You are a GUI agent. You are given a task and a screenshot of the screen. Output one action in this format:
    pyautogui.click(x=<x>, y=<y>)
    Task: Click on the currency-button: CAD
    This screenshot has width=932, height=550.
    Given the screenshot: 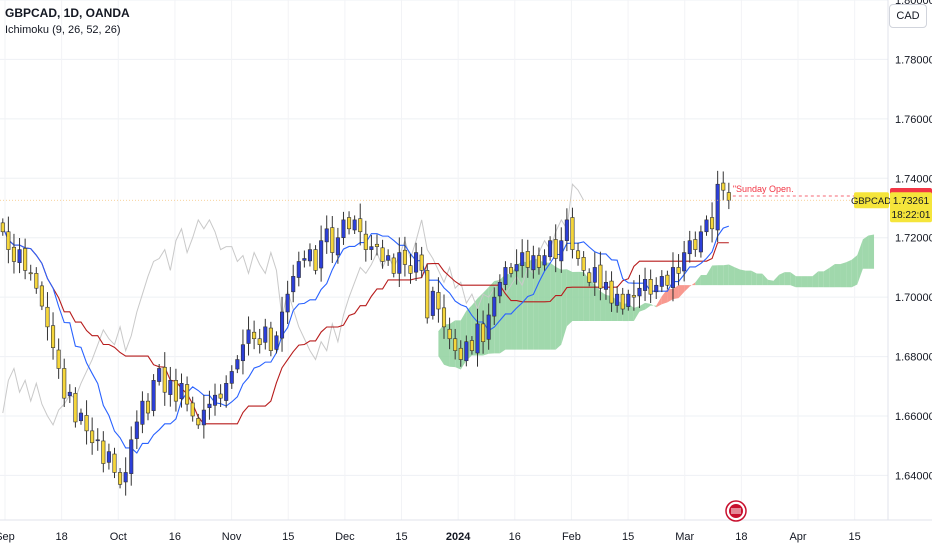 What is the action you would take?
    pyautogui.click(x=908, y=16)
    